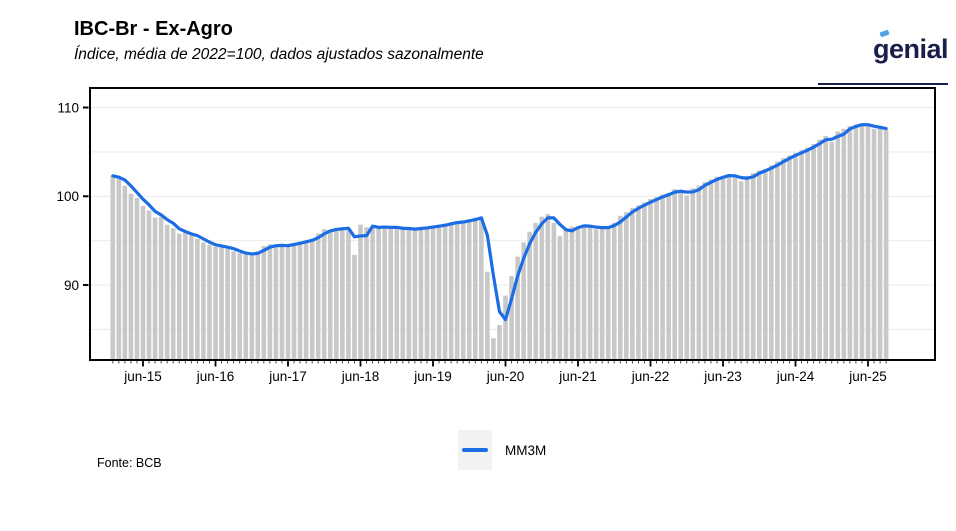 This screenshot has height=531, width=956. Describe the element at coordinates (360, 376) in the screenshot. I see `x-axis-label: jun-18` at that location.